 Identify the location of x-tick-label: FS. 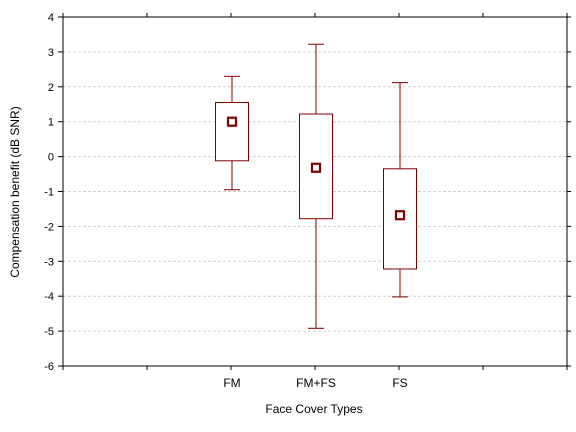
(399, 383).